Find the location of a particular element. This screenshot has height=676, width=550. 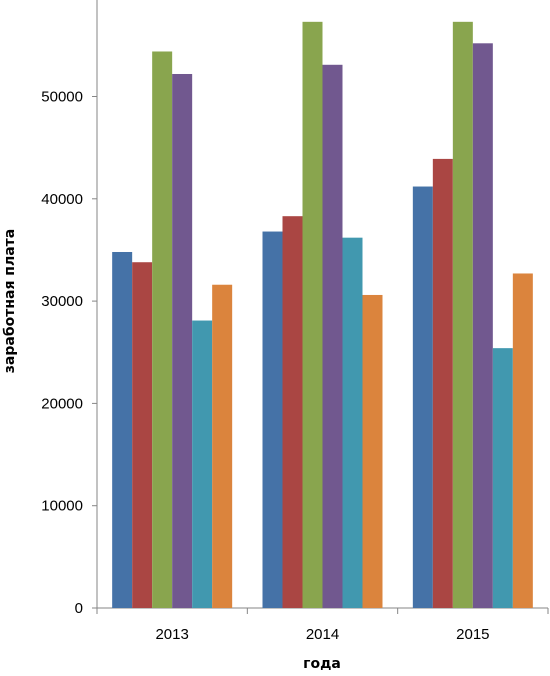

y-tick-label: 10000 is located at coordinates (62, 506).